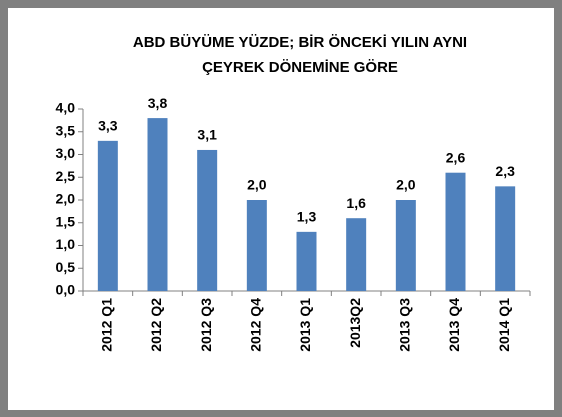 This screenshot has height=417, width=562. I want to click on data-label: 3,8, so click(158, 103).